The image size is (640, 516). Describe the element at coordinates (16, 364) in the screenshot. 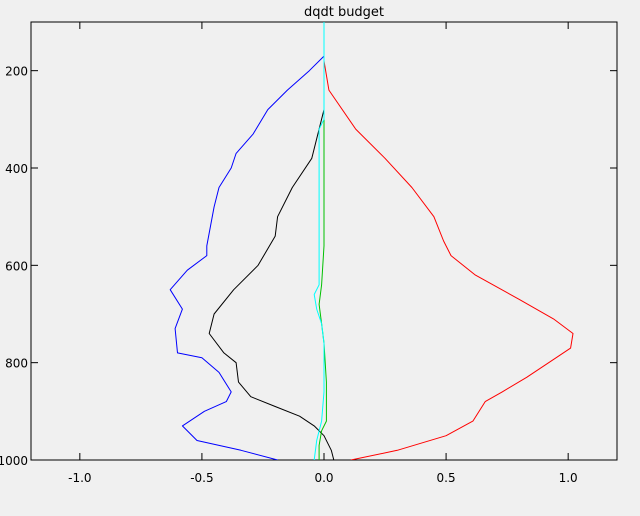

I see `y-tick-label: 800` at that location.